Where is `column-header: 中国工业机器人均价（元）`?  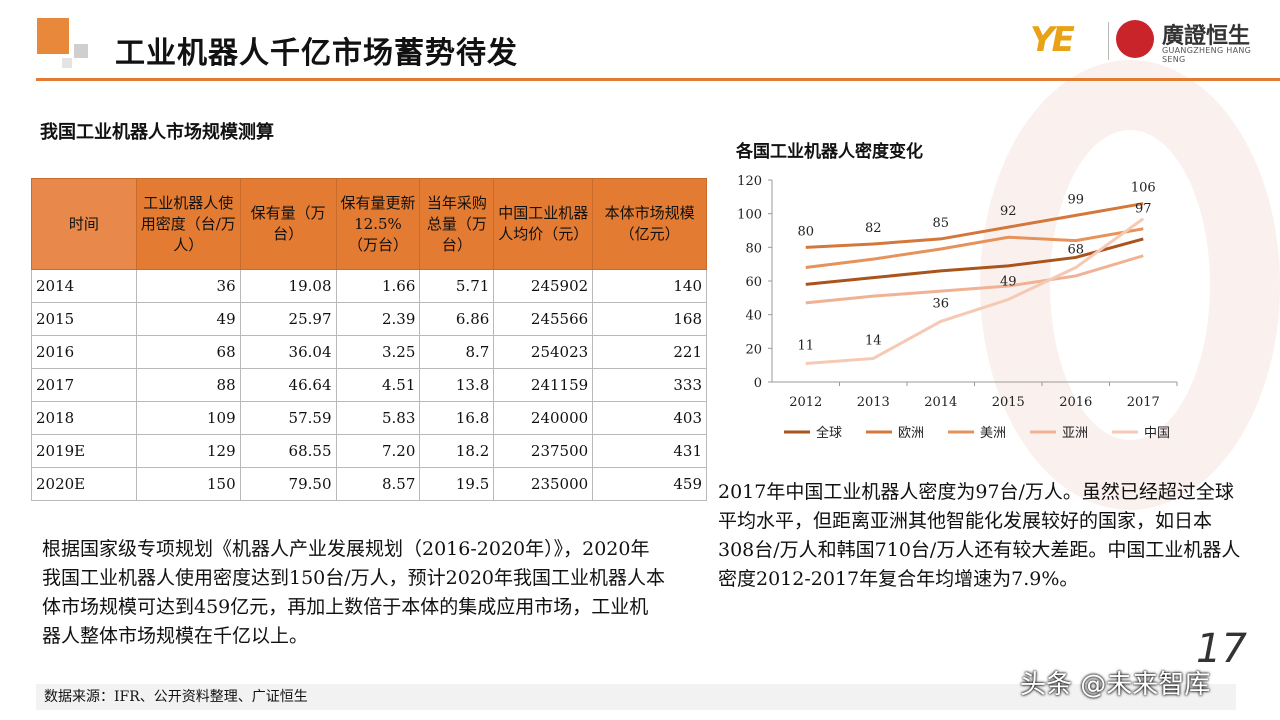
column-header: 中国工业机器人均价（元） is located at coordinates (543, 224).